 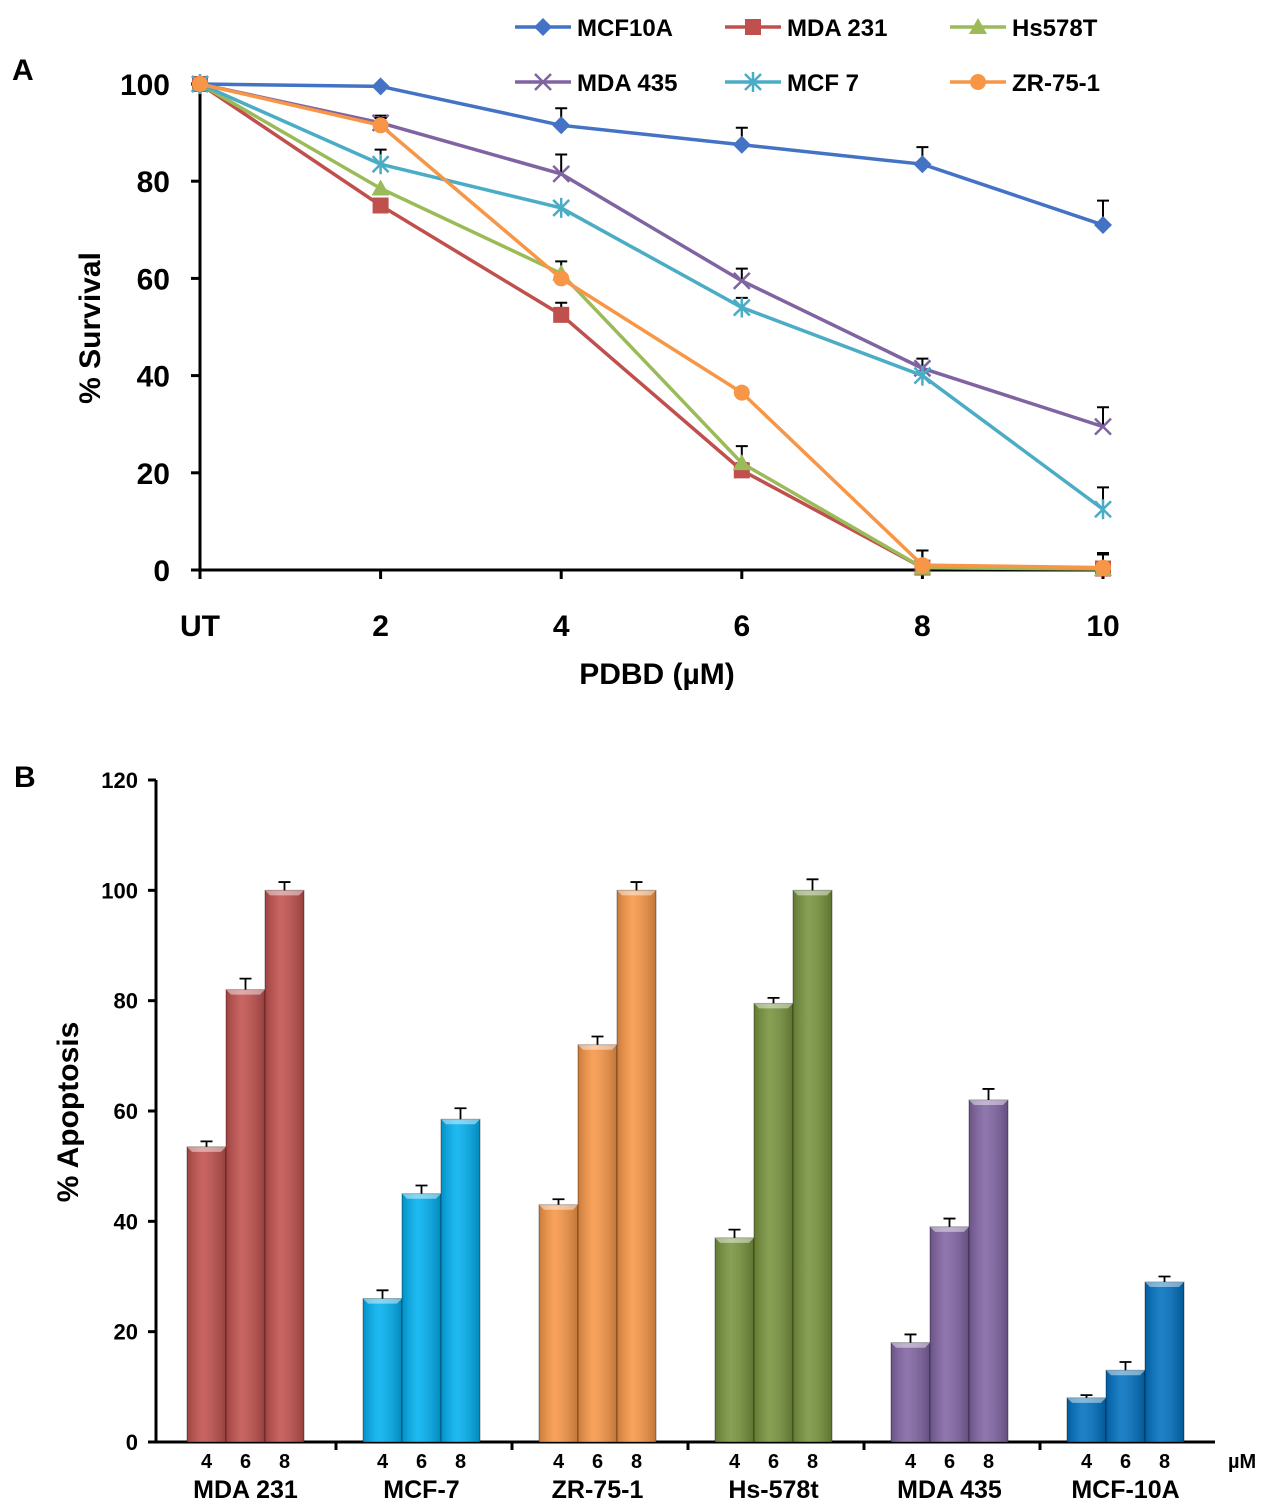 I want to click on legend-item: MDA 435, so click(x=596, y=83).